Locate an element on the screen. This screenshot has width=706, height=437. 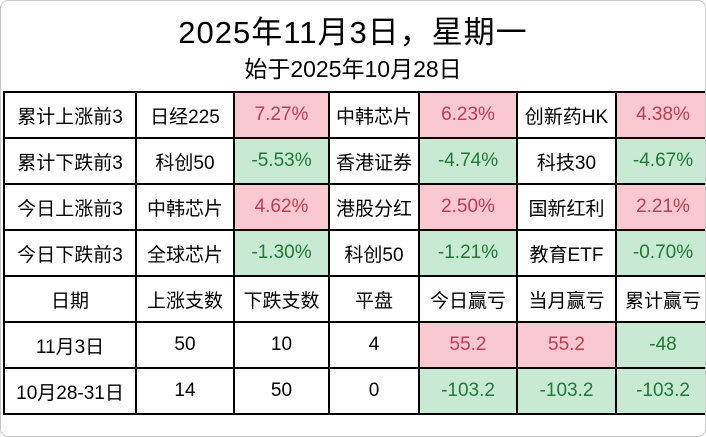
table-cell: 日经225 is located at coordinates (185, 115).